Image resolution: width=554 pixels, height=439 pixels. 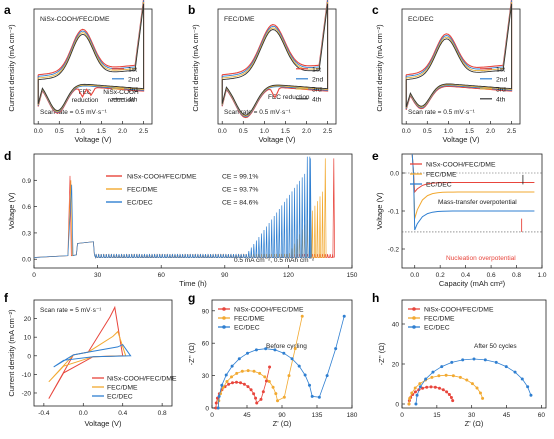 What do you see at coordinates (98, 275) in the screenshot?
I see `xtick-label-30: 30` at bounding box center [98, 275].